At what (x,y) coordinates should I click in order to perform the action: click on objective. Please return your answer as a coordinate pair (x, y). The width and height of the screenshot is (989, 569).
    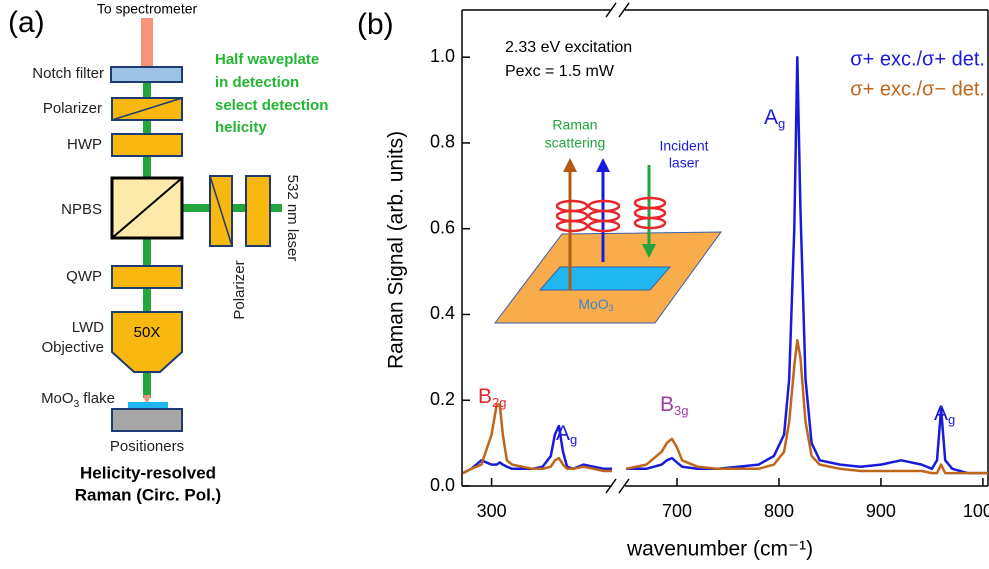
    Looking at the image, I should click on (147, 342).